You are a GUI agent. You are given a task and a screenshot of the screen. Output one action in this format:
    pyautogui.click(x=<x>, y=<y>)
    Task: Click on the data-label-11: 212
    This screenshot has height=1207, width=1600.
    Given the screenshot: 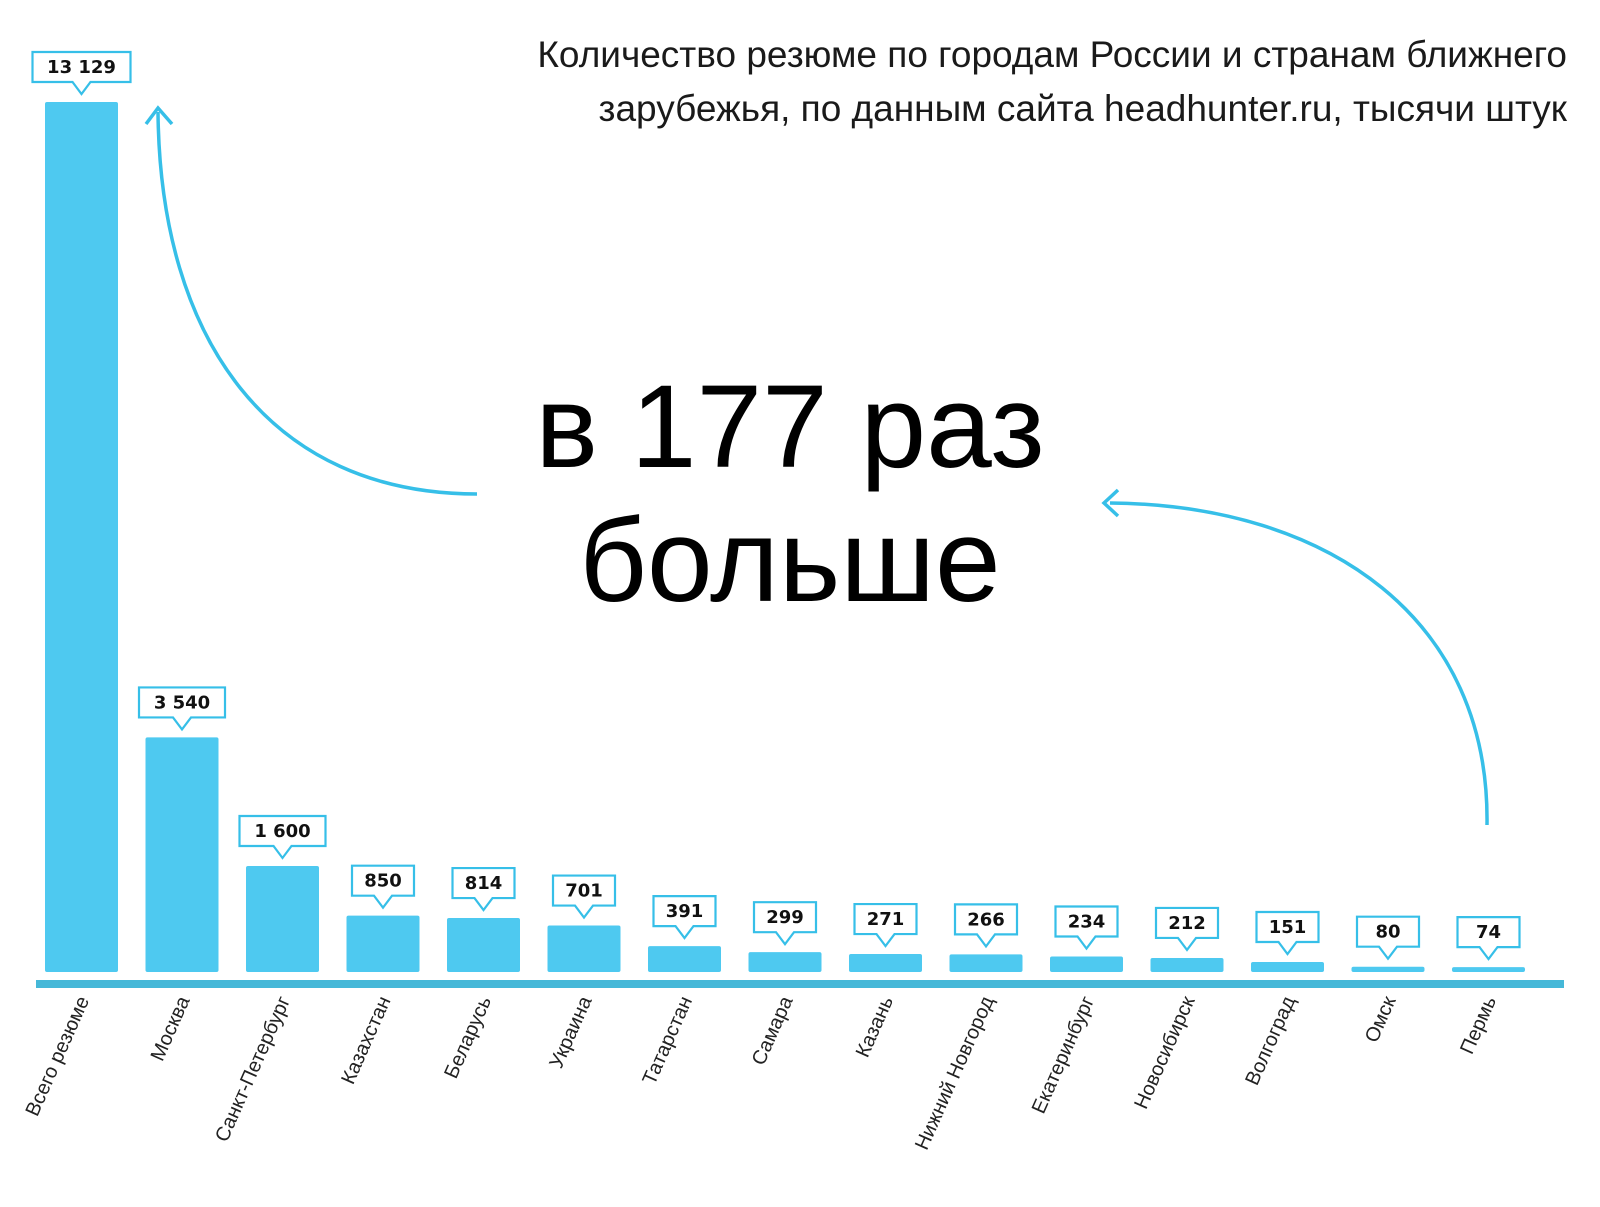 What is the action you would take?
    pyautogui.click(x=1187, y=929)
    